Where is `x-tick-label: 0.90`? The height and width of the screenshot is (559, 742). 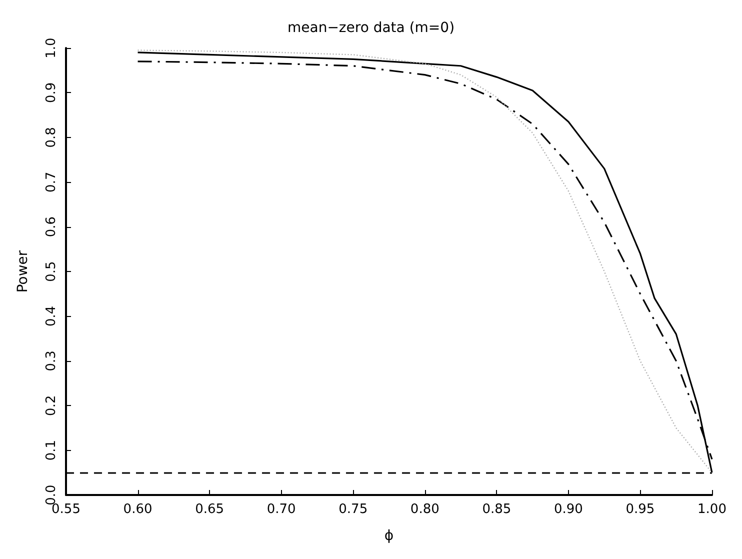
x-tick-label: 0.90 is located at coordinates (568, 509).